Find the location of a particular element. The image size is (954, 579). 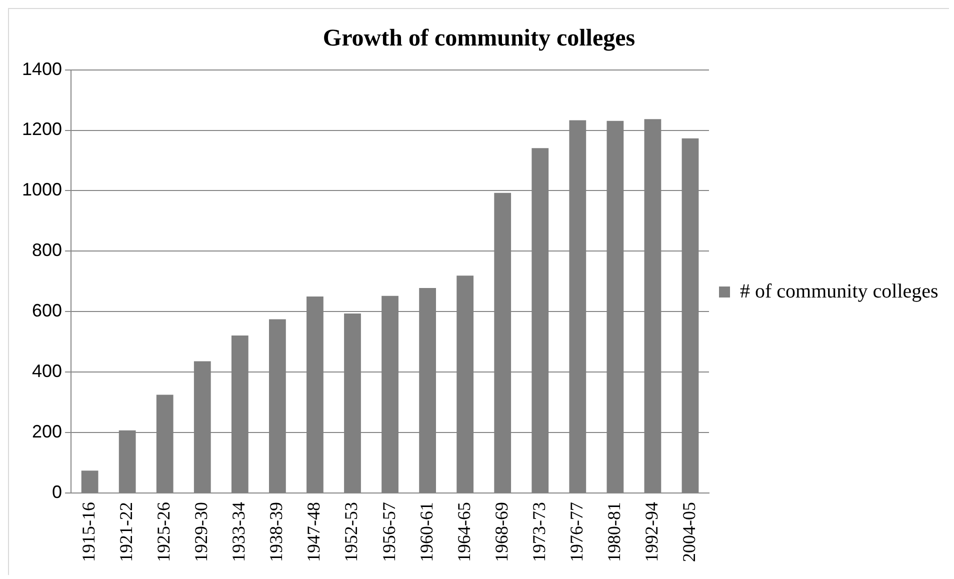

y-tick-label: 1400 is located at coordinates (42, 68).